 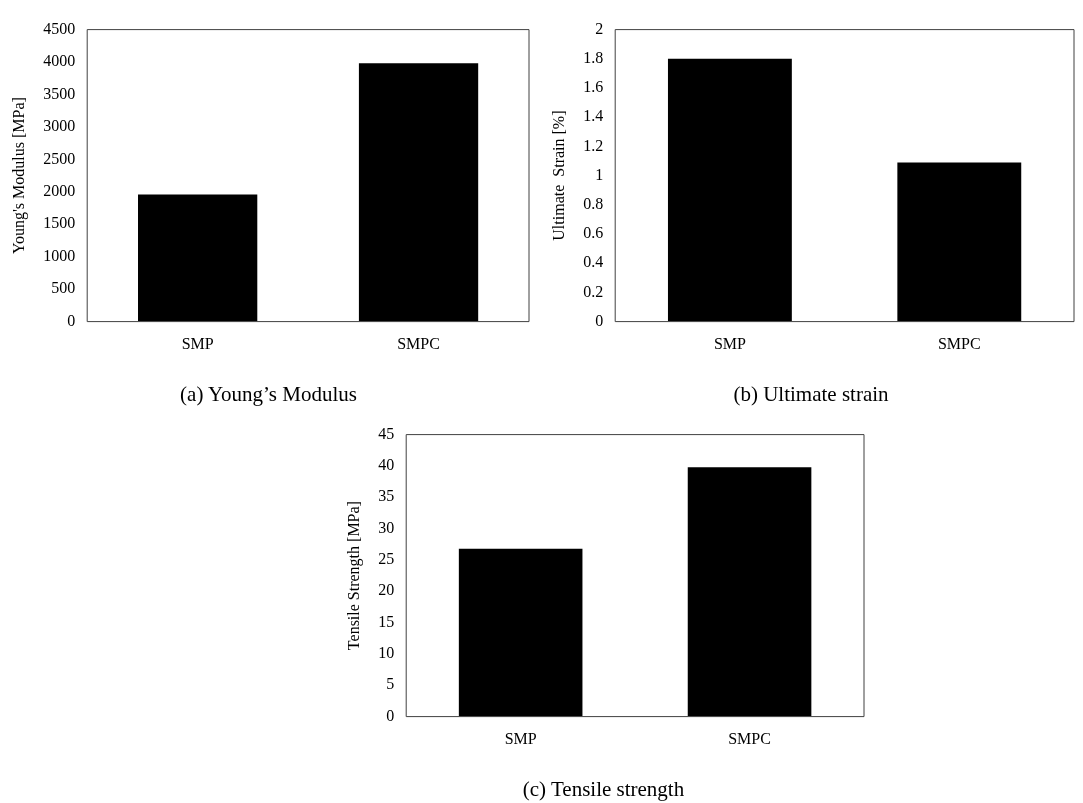 What do you see at coordinates (599, 174) in the screenshot?
I see `y-tick-label: 1` at bounding box center [599, 174].